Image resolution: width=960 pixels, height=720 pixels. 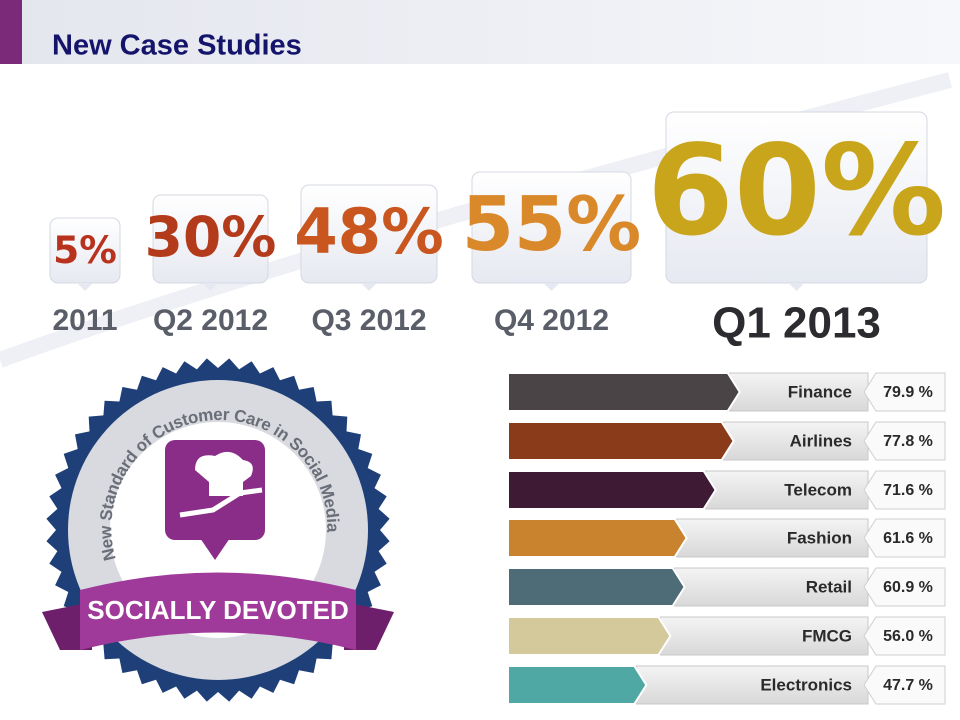 What do you see at coordinates (819, 537) in the screenshot?
I see `category-label: Fashion` at bounding box center [819, 537].